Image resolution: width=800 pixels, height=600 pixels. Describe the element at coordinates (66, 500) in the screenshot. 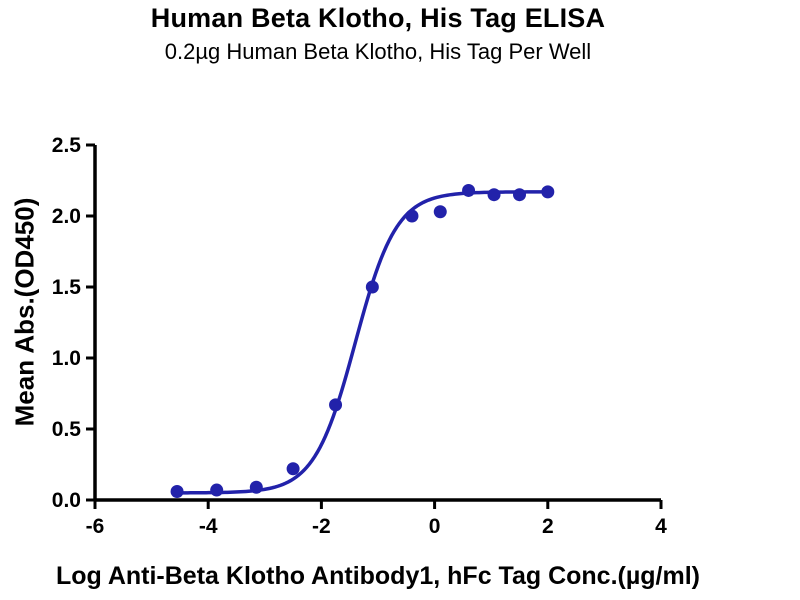

I see `y-tick-label: 0.0` at that location.